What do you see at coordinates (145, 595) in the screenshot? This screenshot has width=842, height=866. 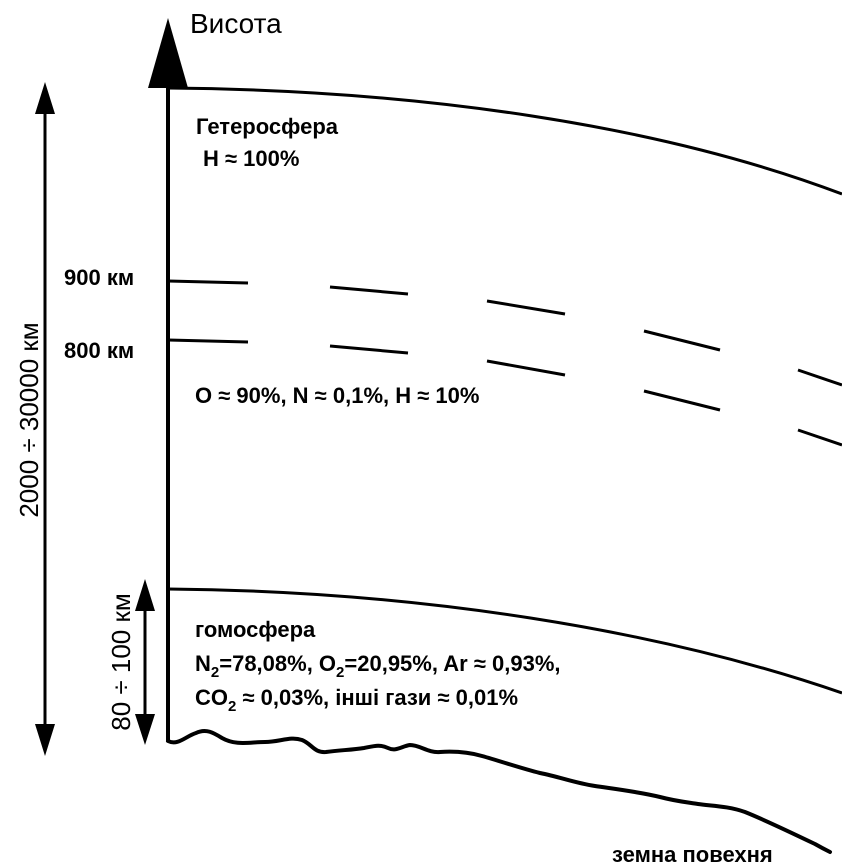 I see `inner-range-arrowhead-top` at bounding box center [145, 595].